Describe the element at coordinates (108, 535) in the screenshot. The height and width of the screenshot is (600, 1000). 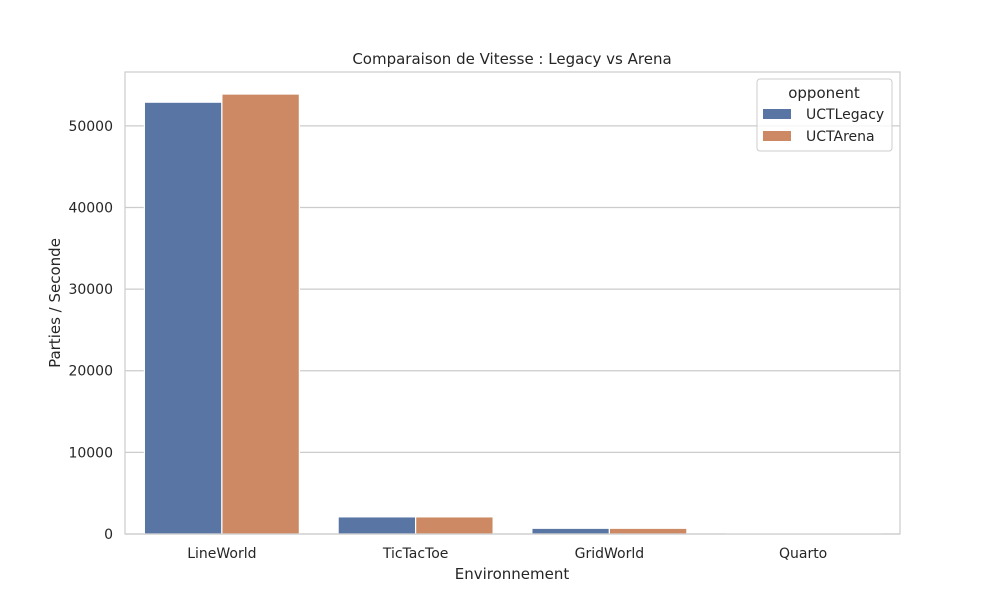
I see `y-tick-label: 0` at that location.